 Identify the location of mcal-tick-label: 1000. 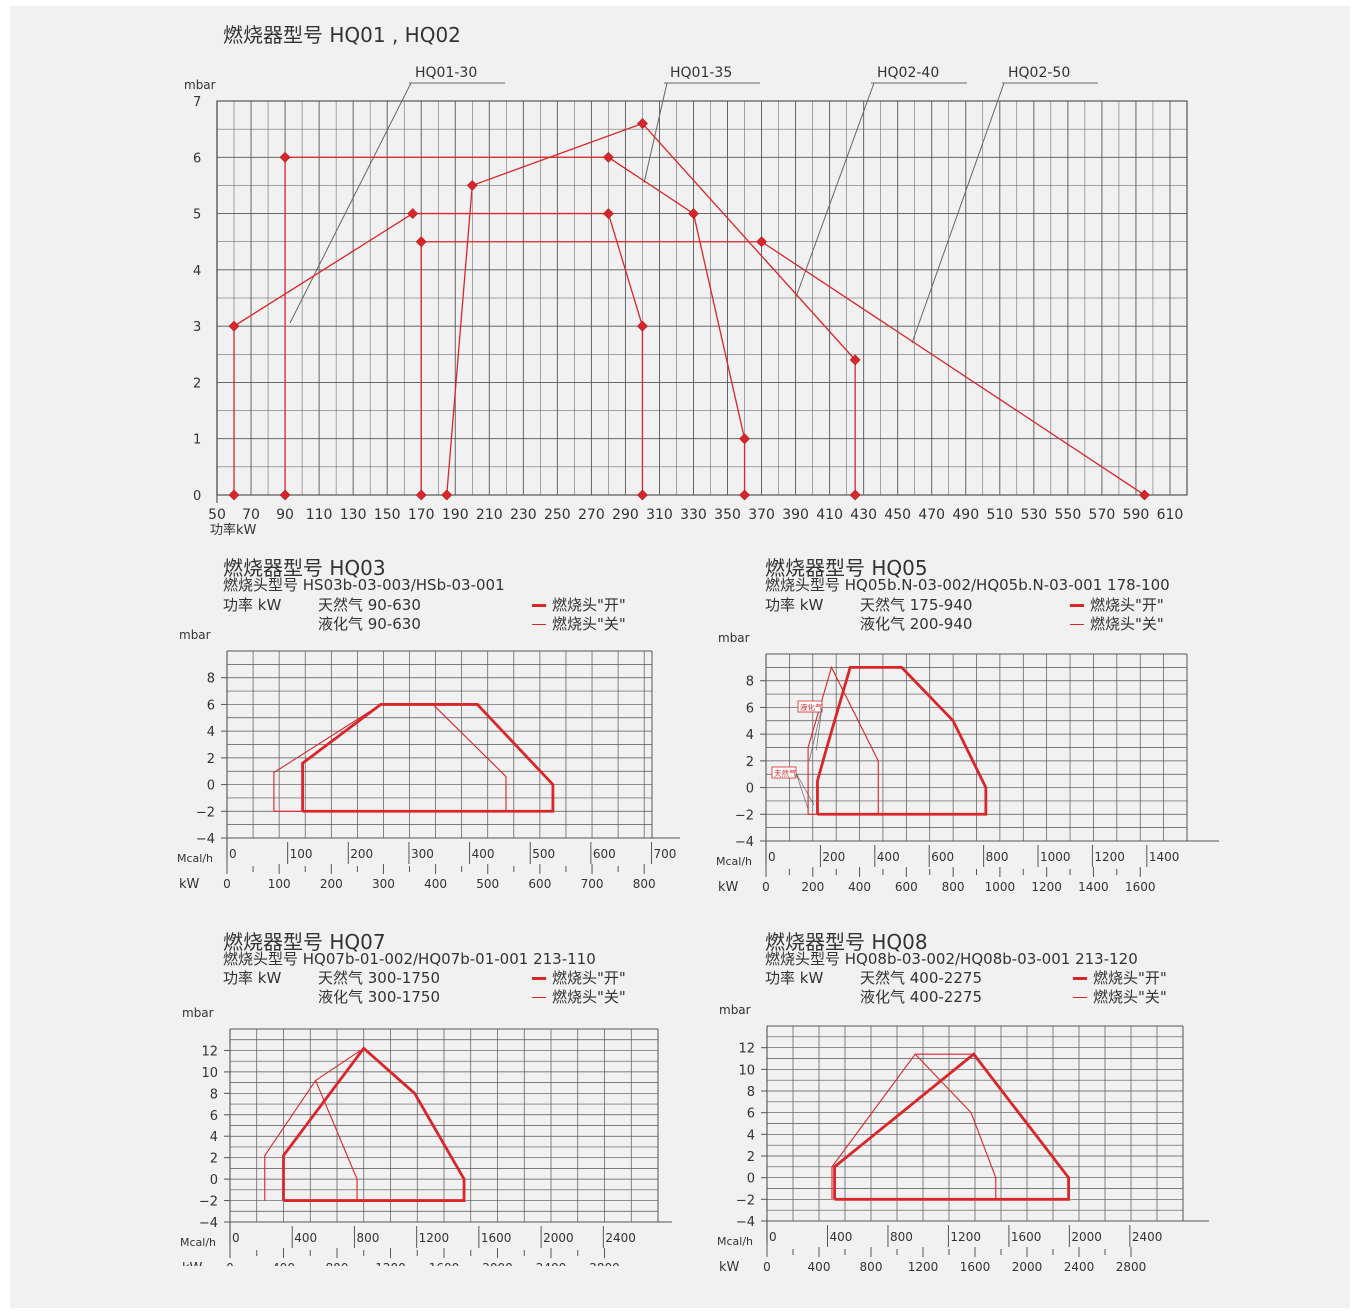
(1055, 857).